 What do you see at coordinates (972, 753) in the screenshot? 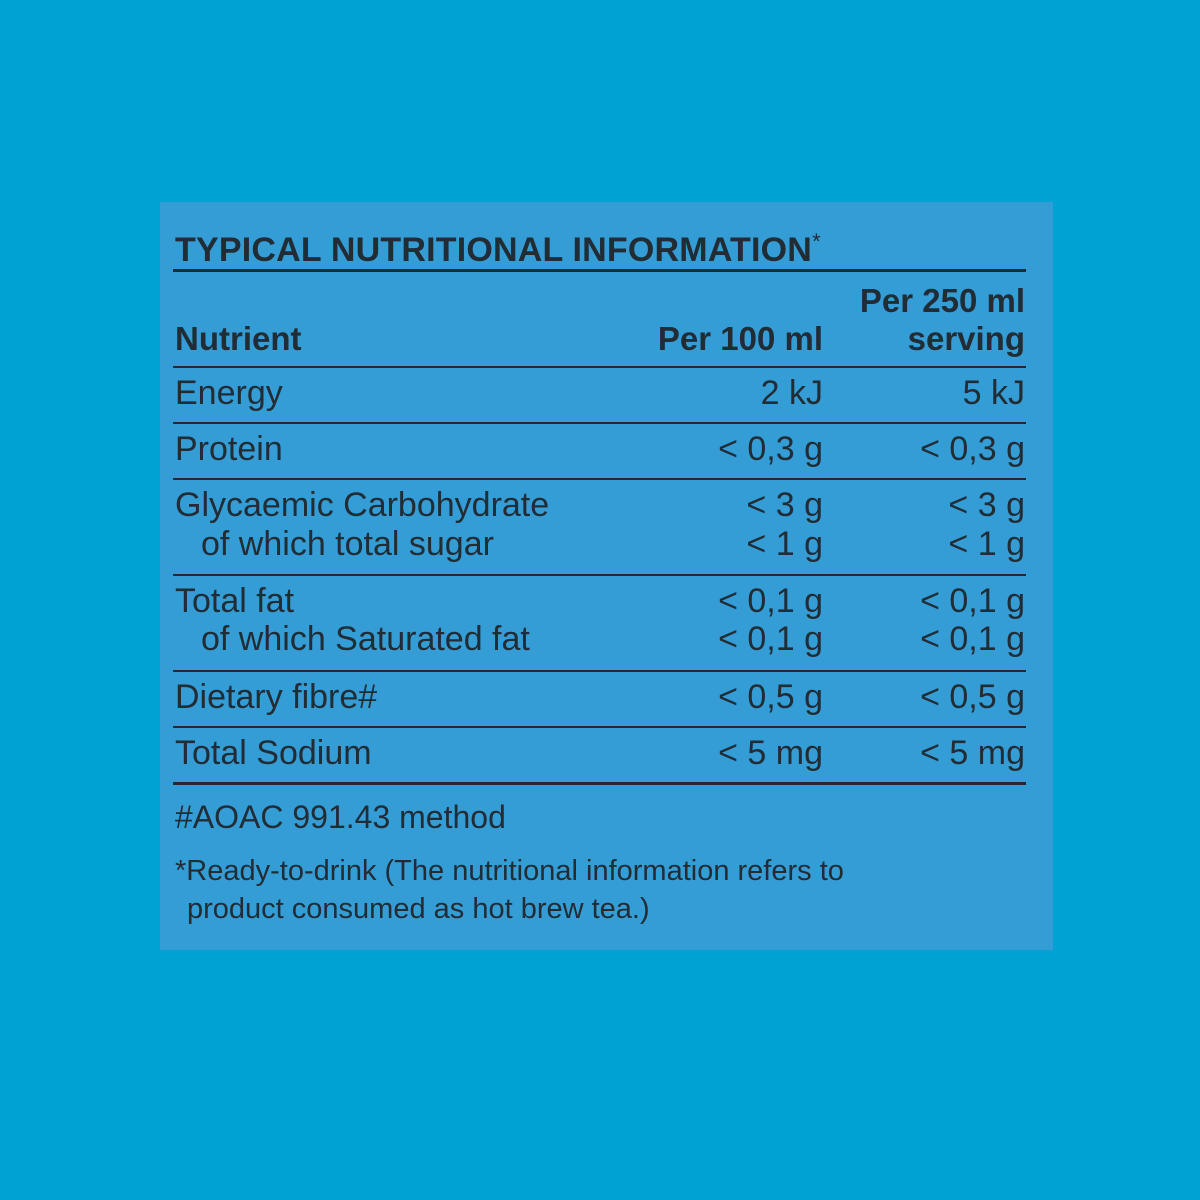
I see `row-sodium-per250: < 5 mg` at bounding box center [972, 753].